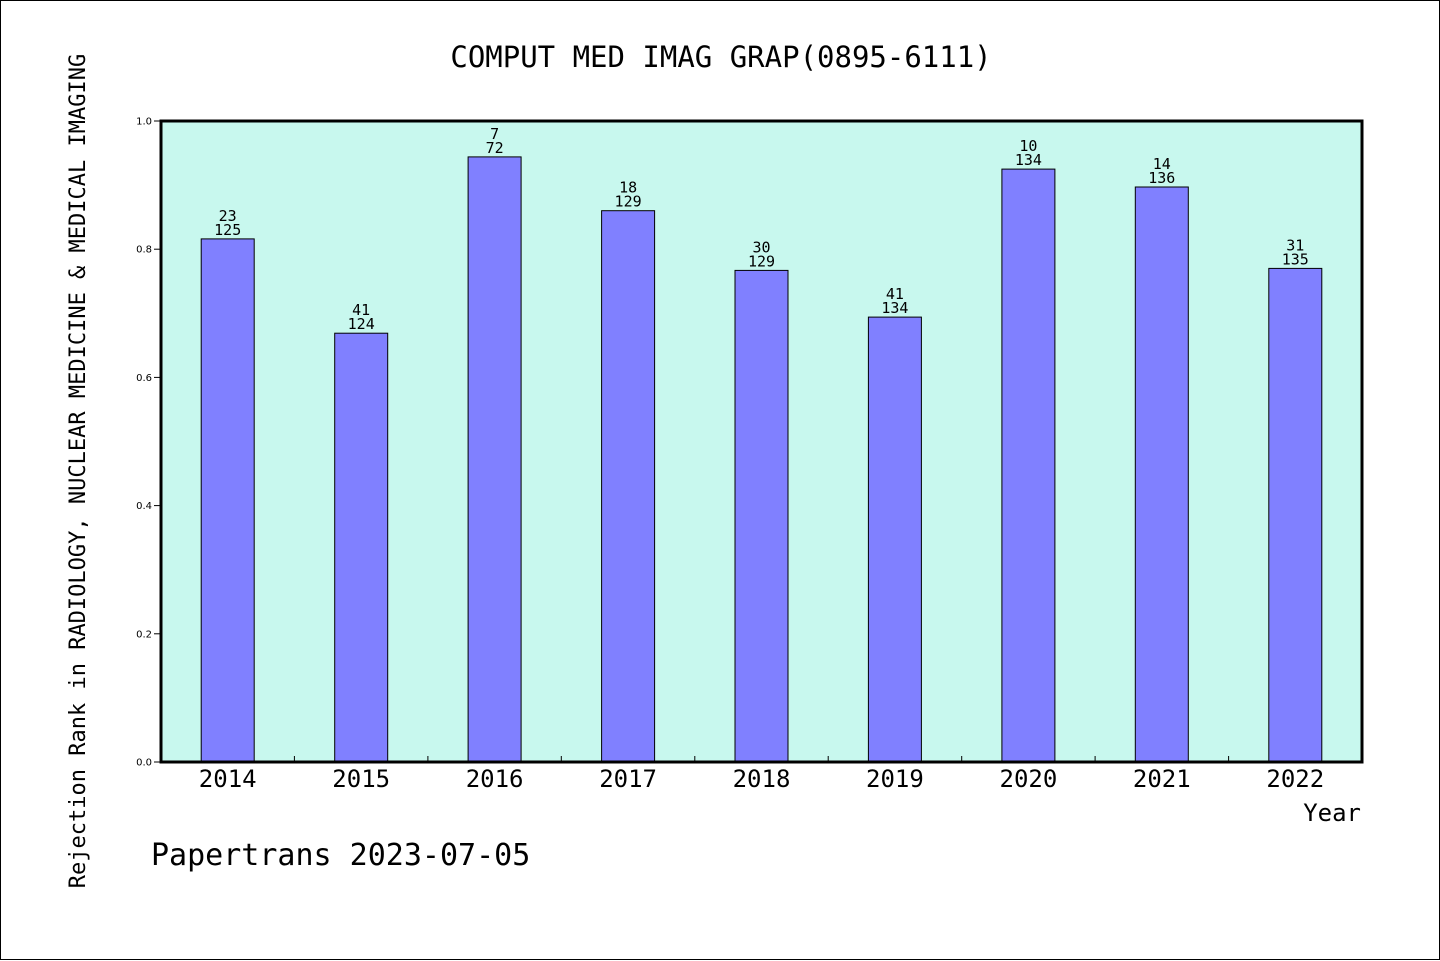  What do you see at coordinates (495, 148) in the screenshot?
I see `bar-label-total: 72` at bounding box center [495, 148].